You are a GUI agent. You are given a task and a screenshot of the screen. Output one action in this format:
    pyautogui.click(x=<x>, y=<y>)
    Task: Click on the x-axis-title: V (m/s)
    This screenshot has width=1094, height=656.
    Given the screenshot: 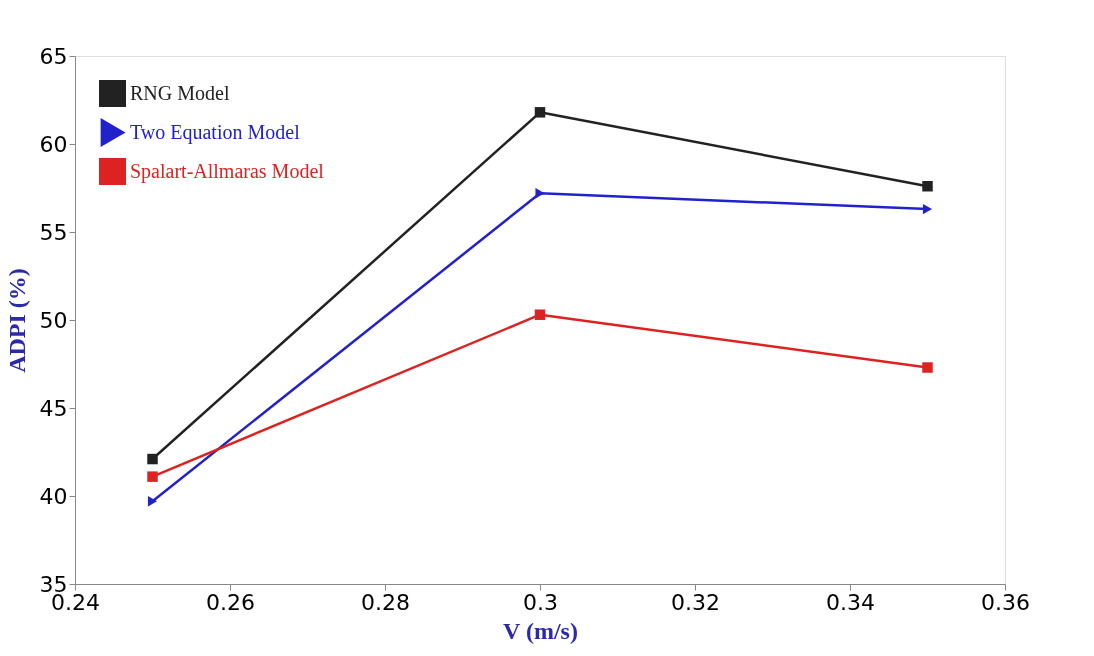 What is the action you would take?
    pyautogui.click(x=540, y=630)
    